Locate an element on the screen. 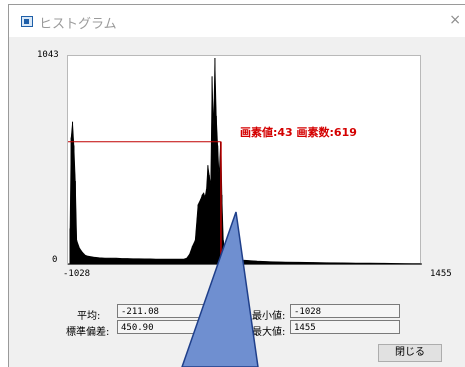  std-value: 450.90 is located at coordinates (168, 327).